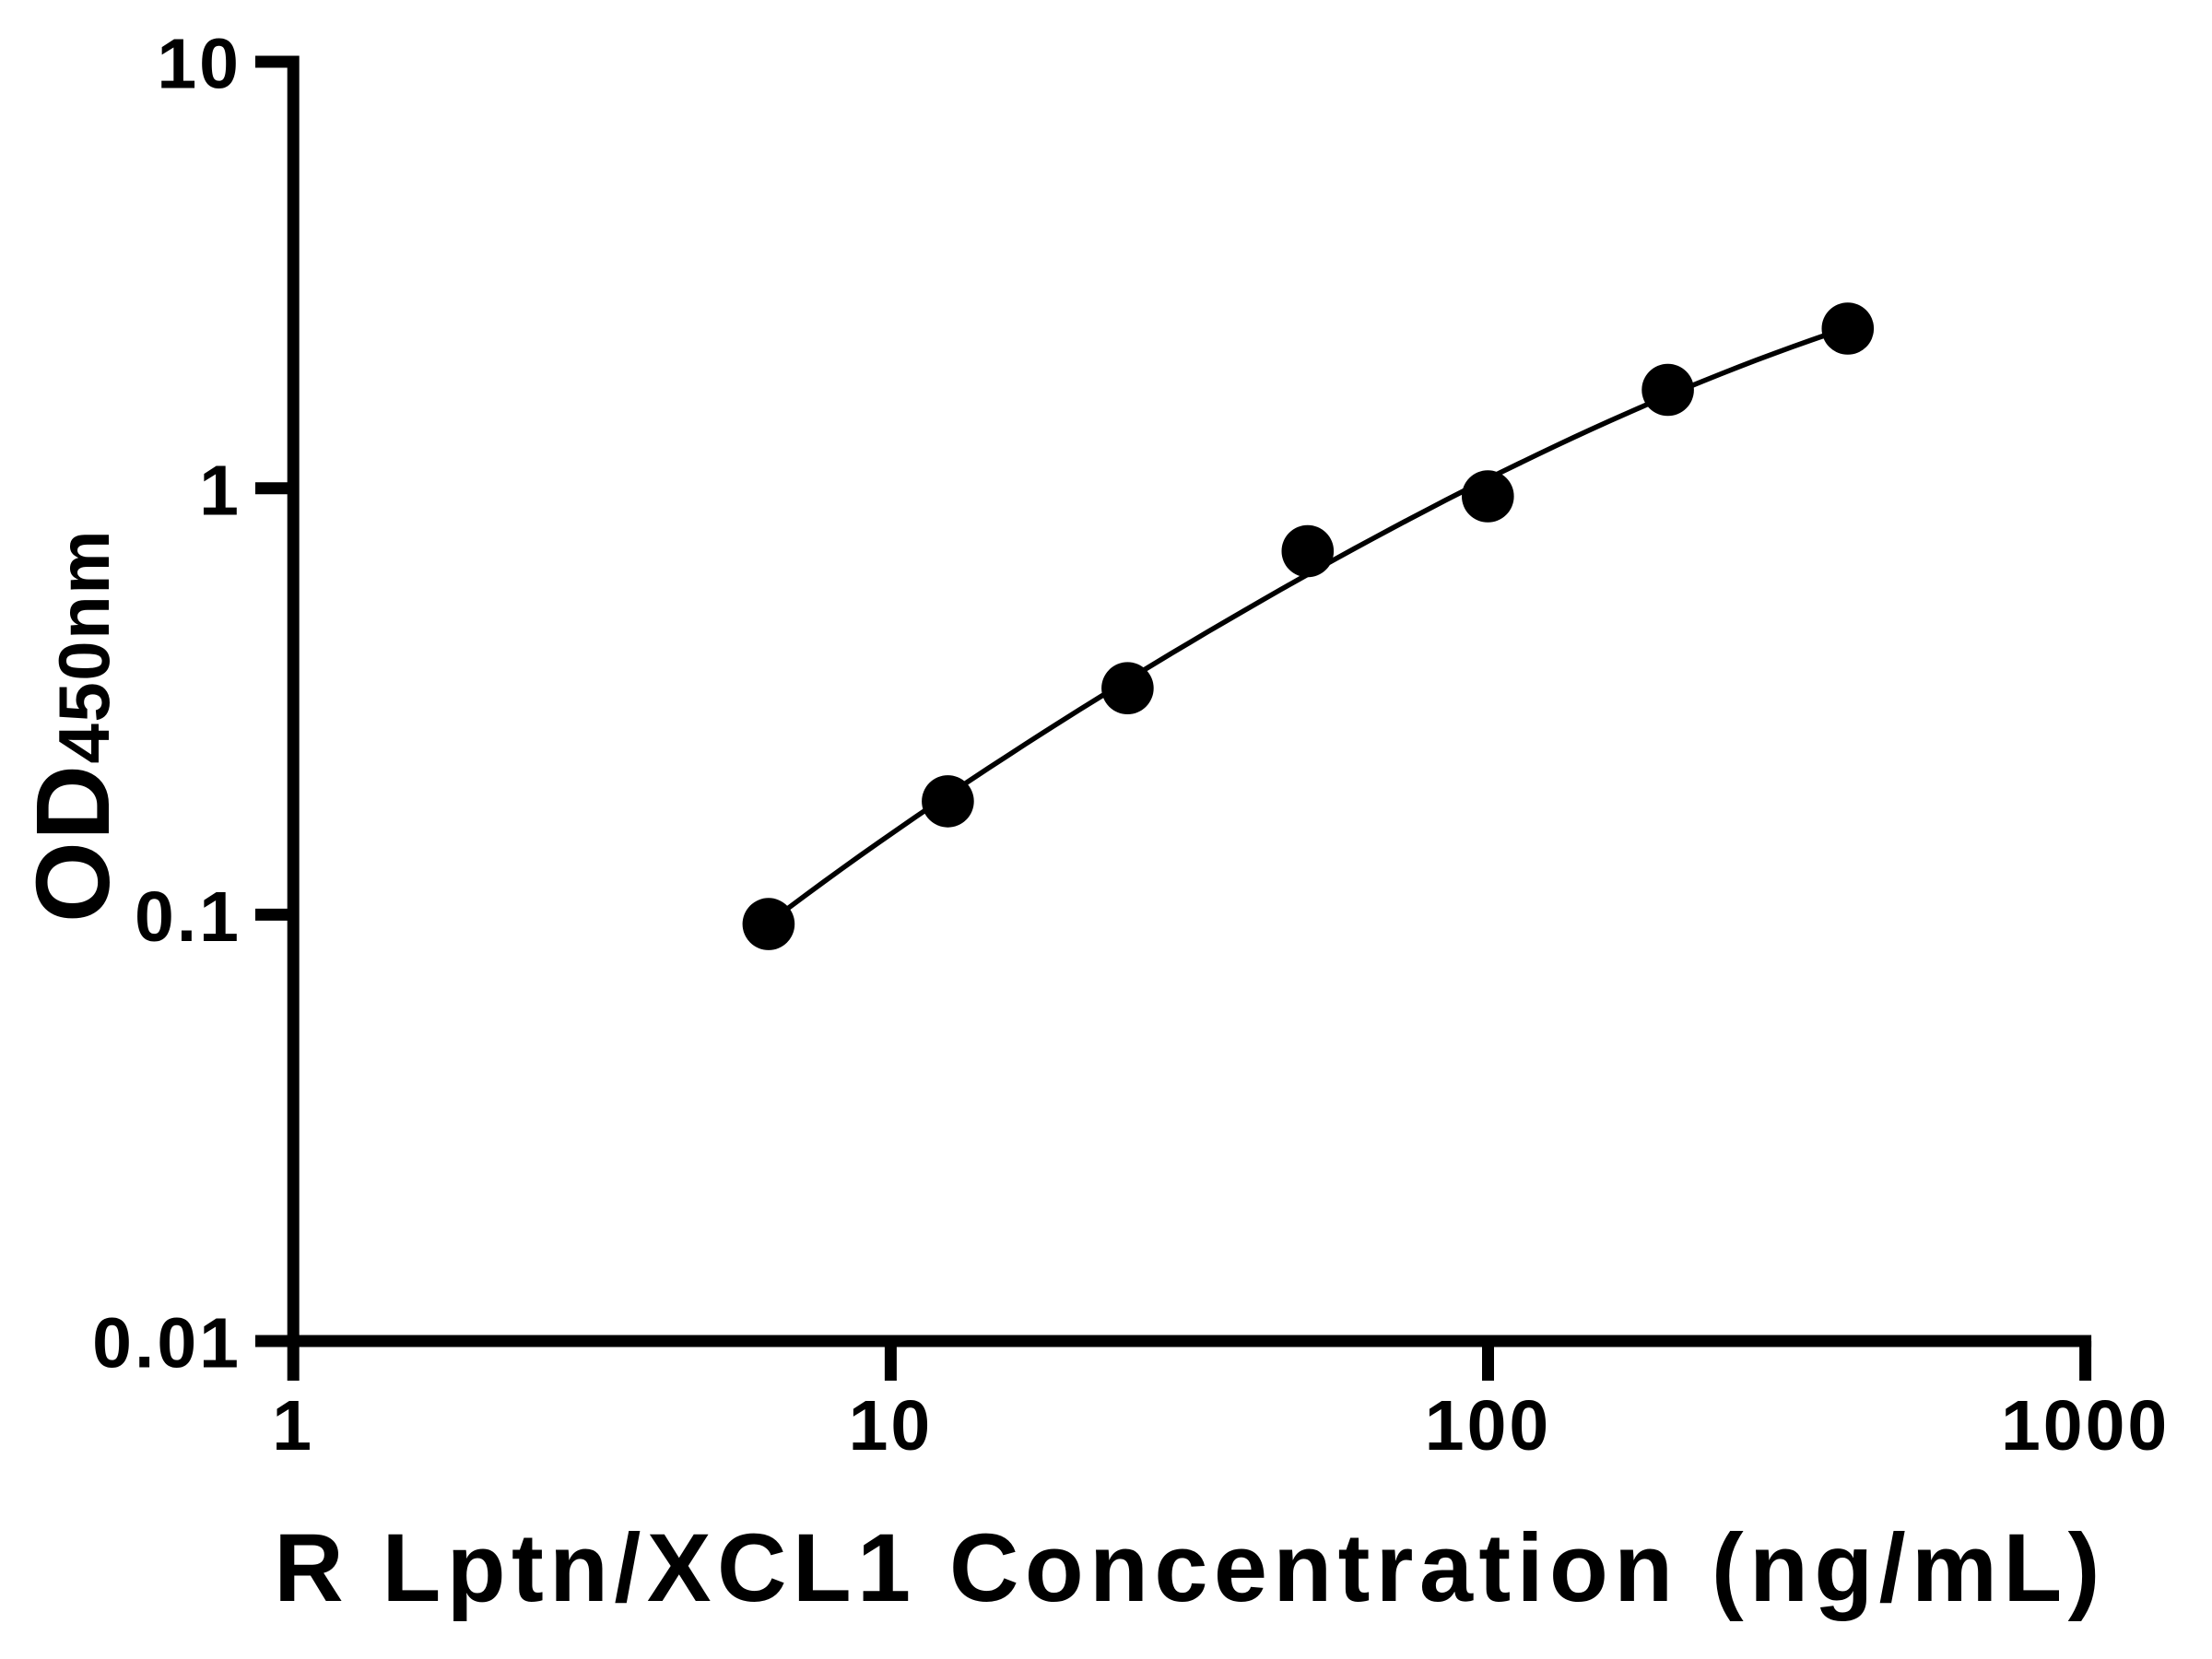 The height and width of the screenshot is (1659, 2212). Describe the element at coordinates (1488, 1425) in the screenshot. I see `svg-text: 100` at that location.